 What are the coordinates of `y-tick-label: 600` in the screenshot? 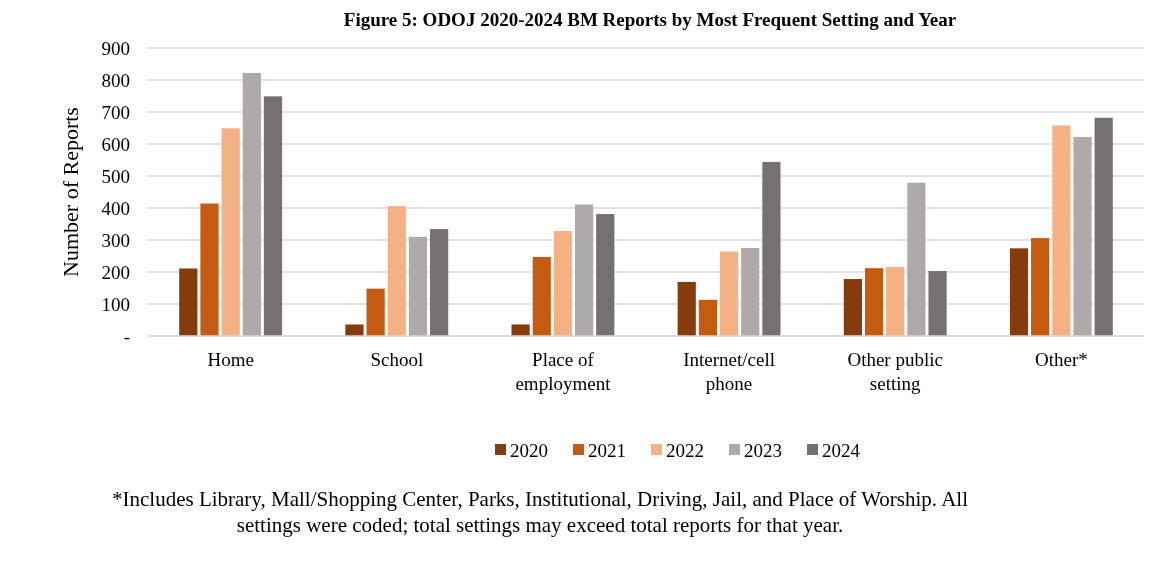 It's located at (115, 144).